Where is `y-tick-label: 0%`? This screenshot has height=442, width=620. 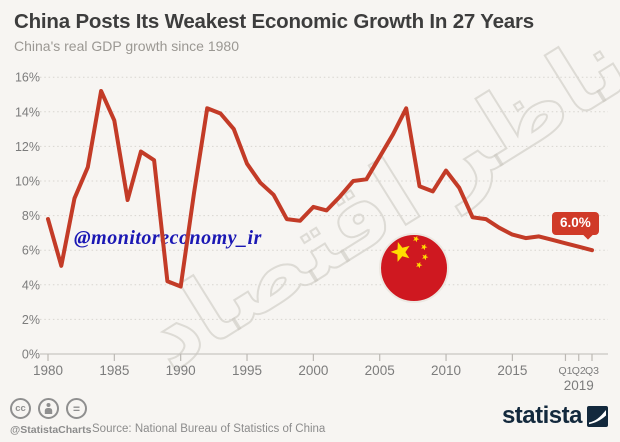
y-tick-label: 0% is located at coordinates (31, 355).